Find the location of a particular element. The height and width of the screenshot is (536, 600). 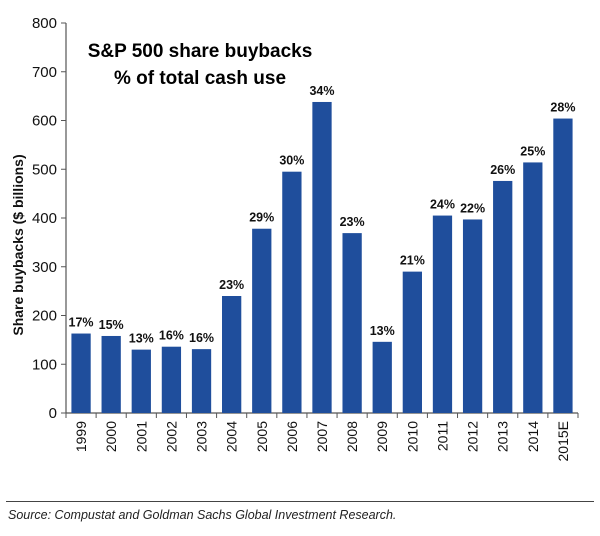

x-tick-label: 2015E is located at coordinates (563, 441).